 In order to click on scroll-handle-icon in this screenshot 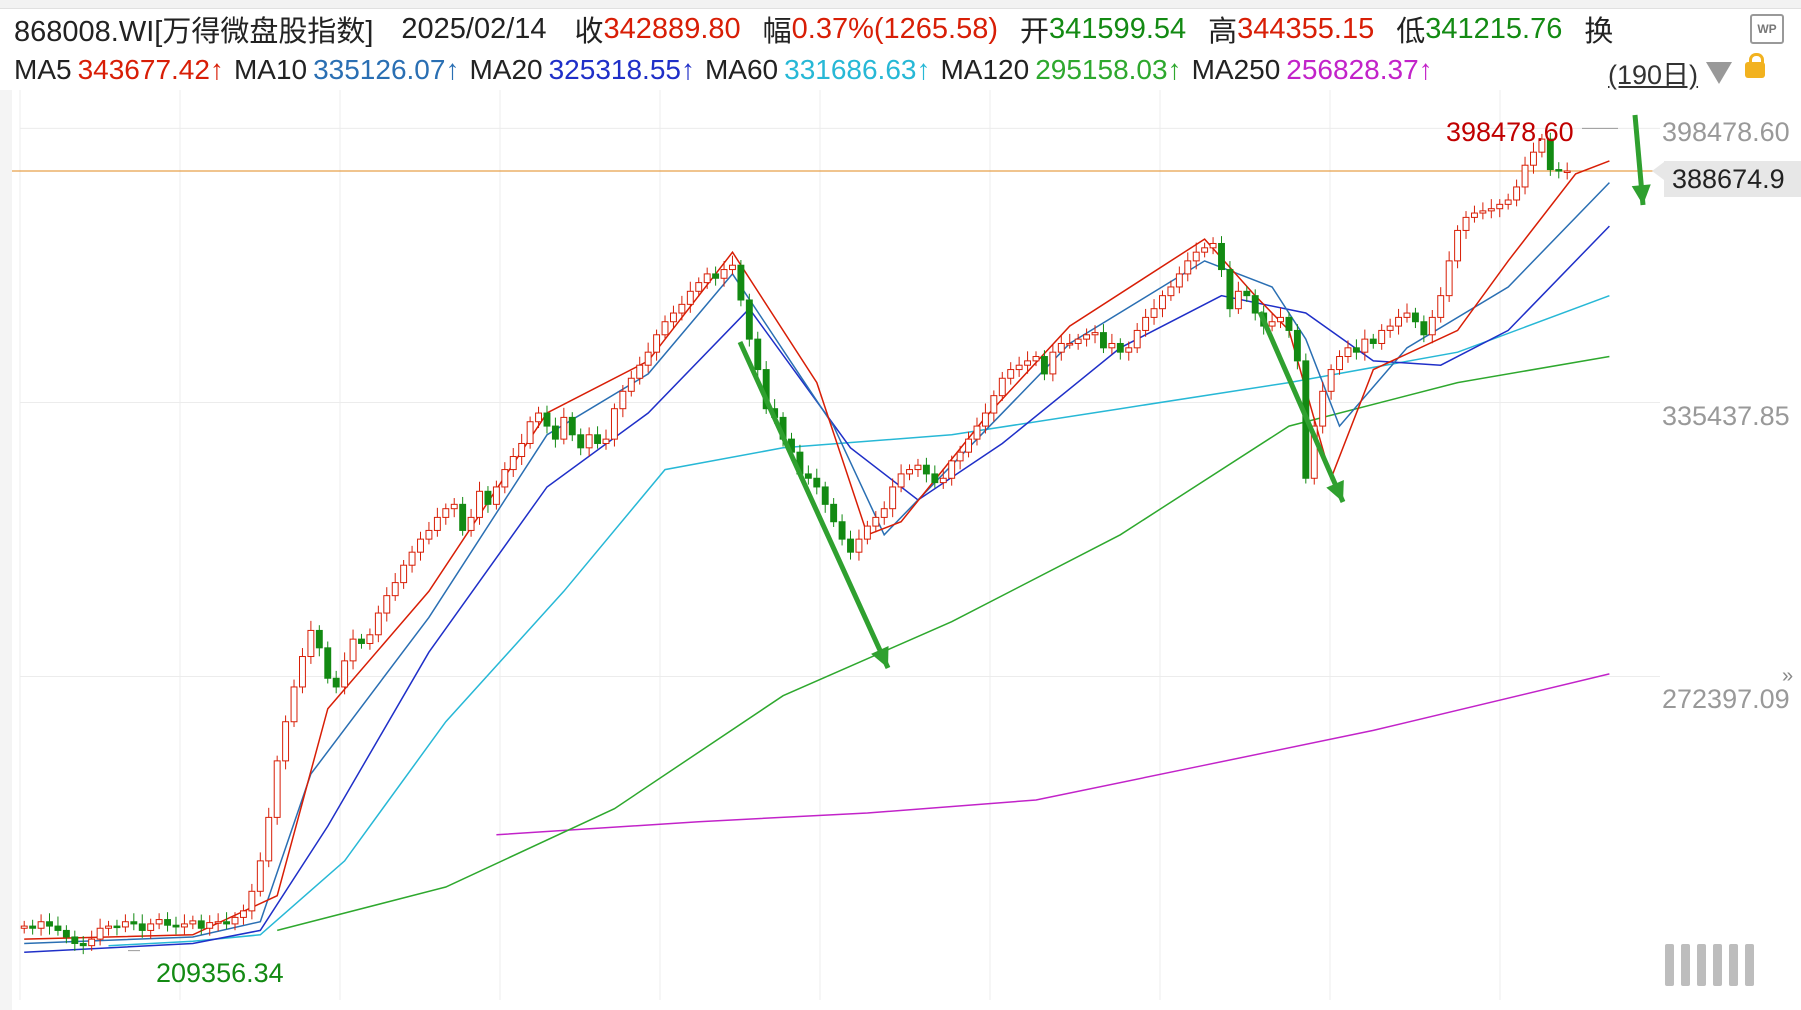, I will do `click(1711, 965)`.